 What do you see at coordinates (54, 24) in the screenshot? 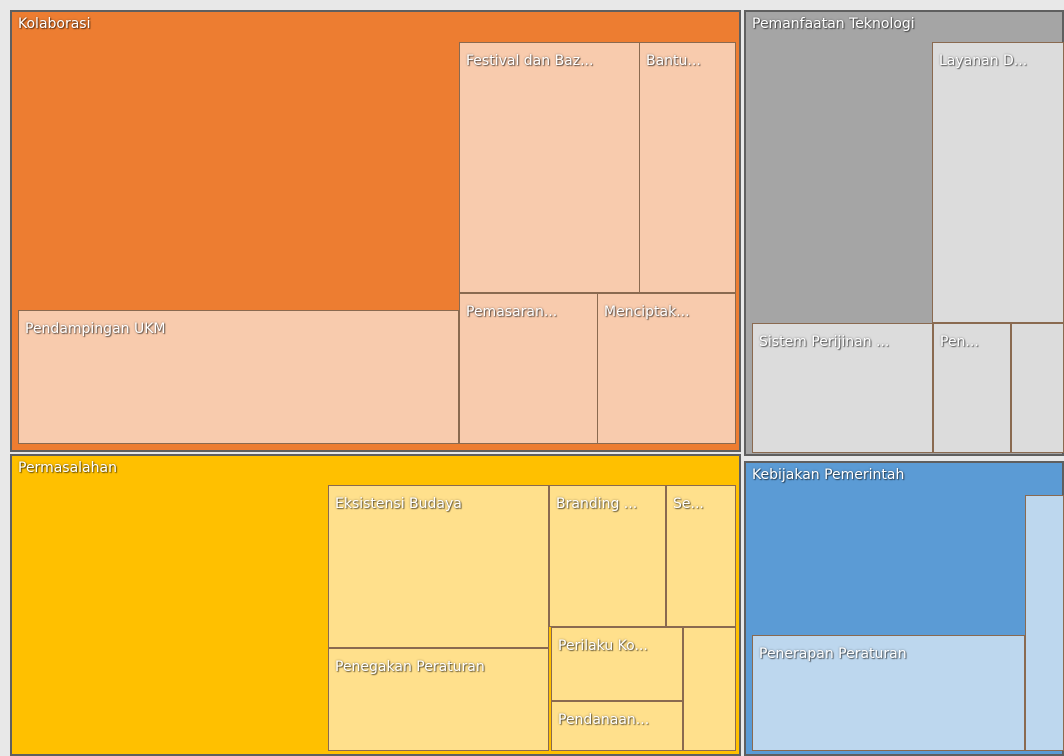
I see `tile-label: Kolaborasi` at bounding box center [54, 24].